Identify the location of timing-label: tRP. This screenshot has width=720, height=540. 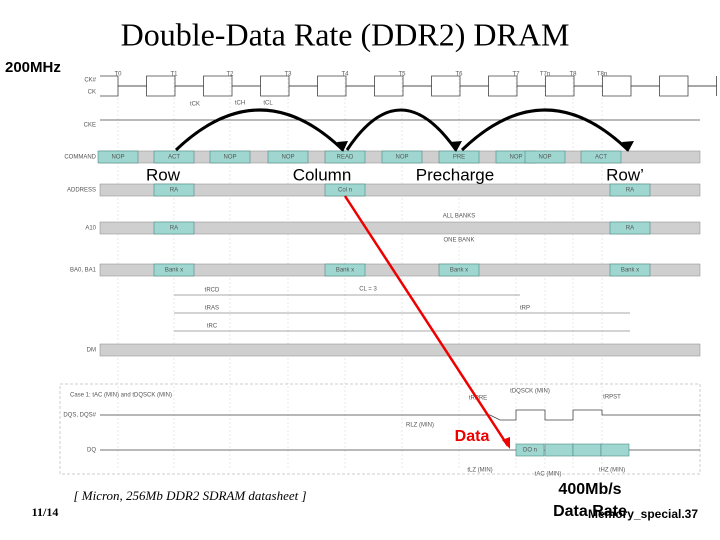
(525, 309).